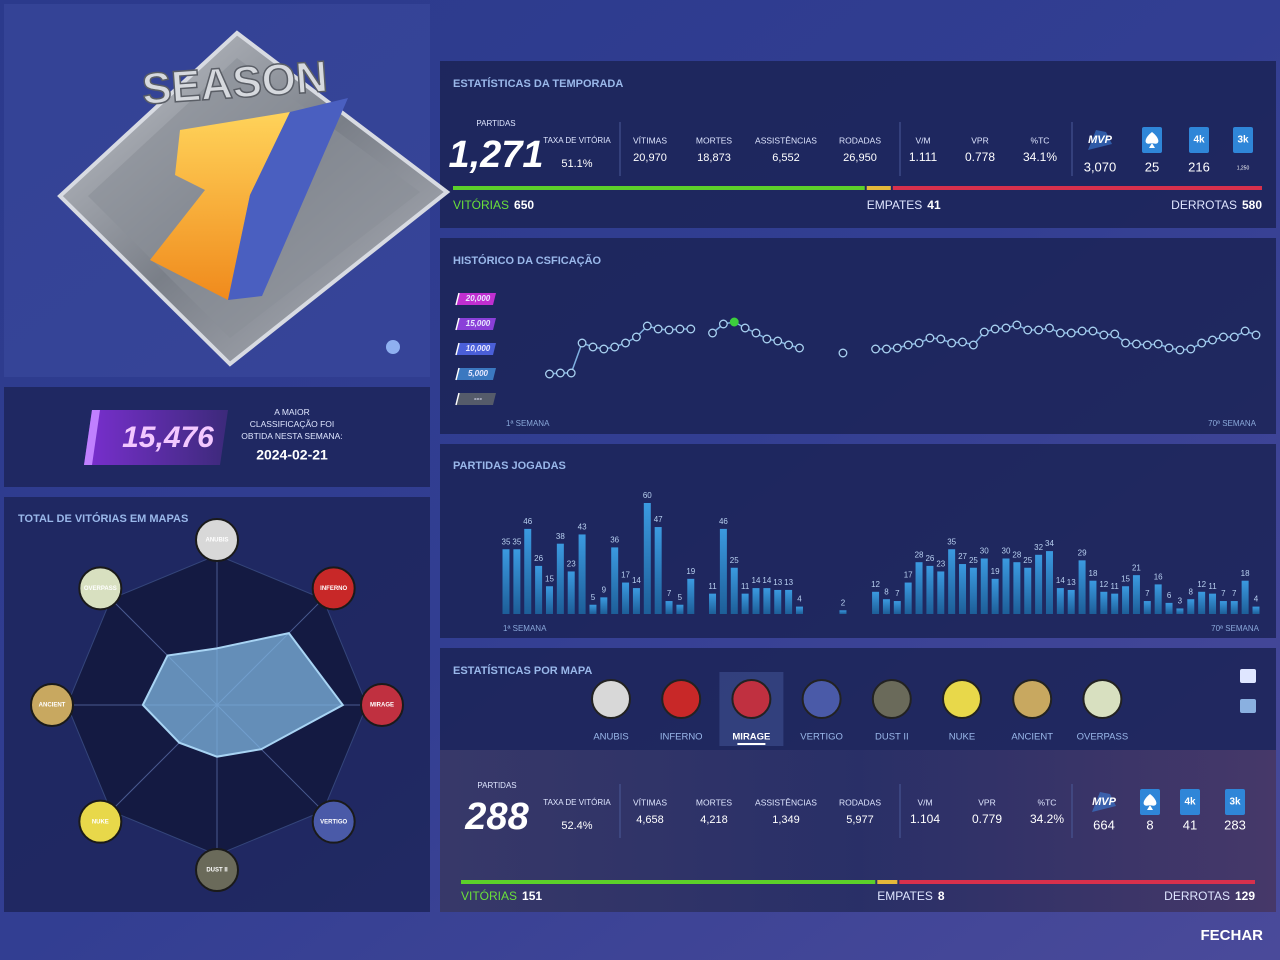  I want to click on panel-title: ESTATÍSTICAS DA TEMPORADA, so click(538, 83).